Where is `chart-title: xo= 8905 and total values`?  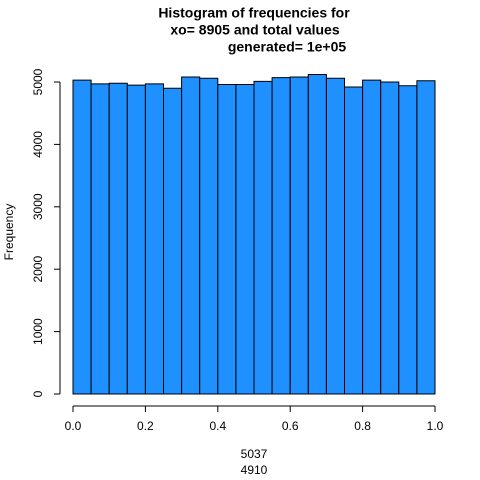
chart-title: xo= 8905 and total values is located at coordinates (254, 30).